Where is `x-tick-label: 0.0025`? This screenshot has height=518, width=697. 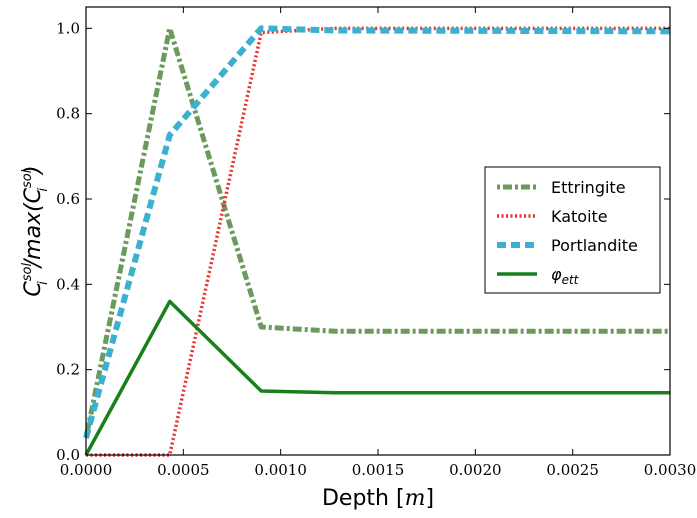 x-tick-label: 0.0025 is located at coordinates (572, 470).